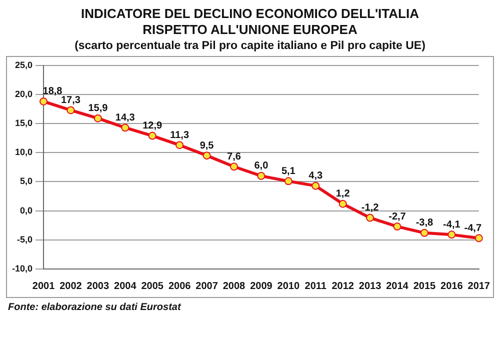 This screenshot has width=500, height=347. What do you see at coordinates (479, 286) in the screenshot?
I see `x-tick-label: 2017` at bounding box center [479, 286].